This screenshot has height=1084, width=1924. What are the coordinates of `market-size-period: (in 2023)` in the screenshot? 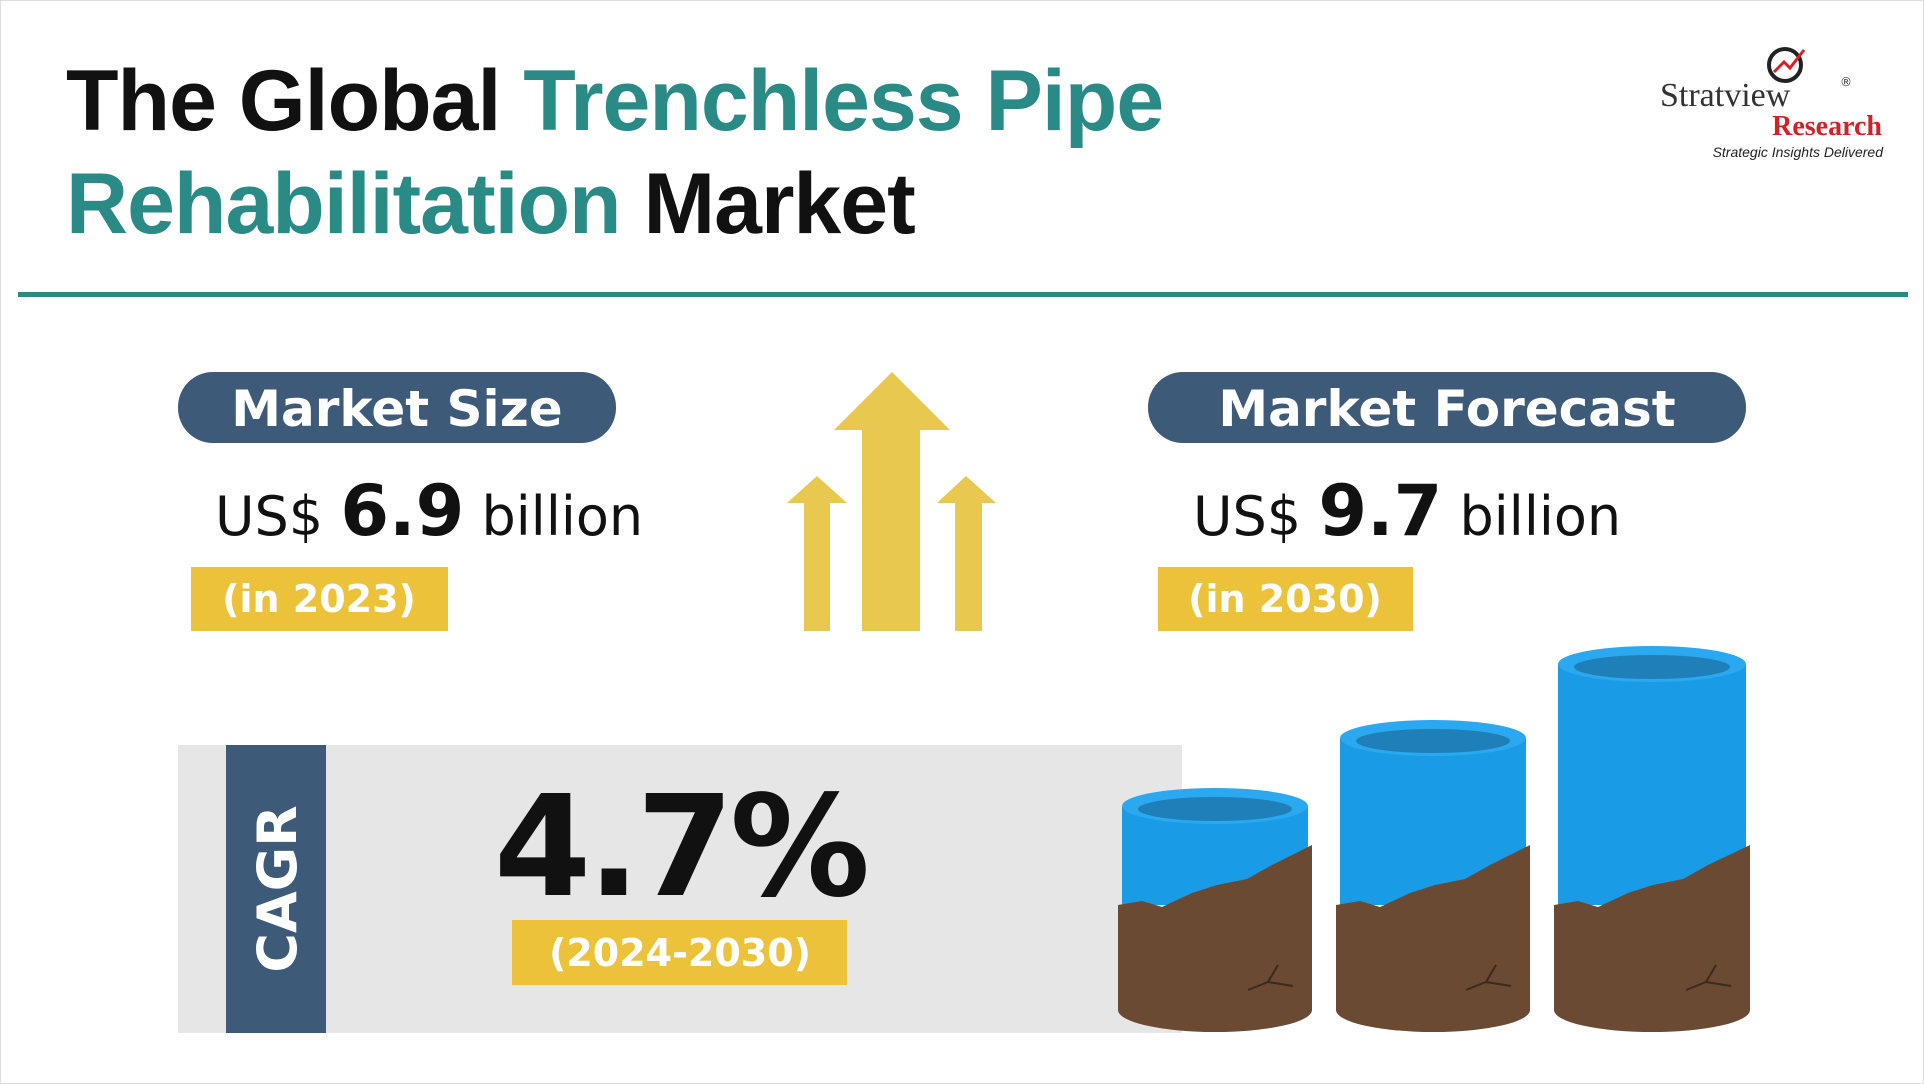 It's located at (319, 599).